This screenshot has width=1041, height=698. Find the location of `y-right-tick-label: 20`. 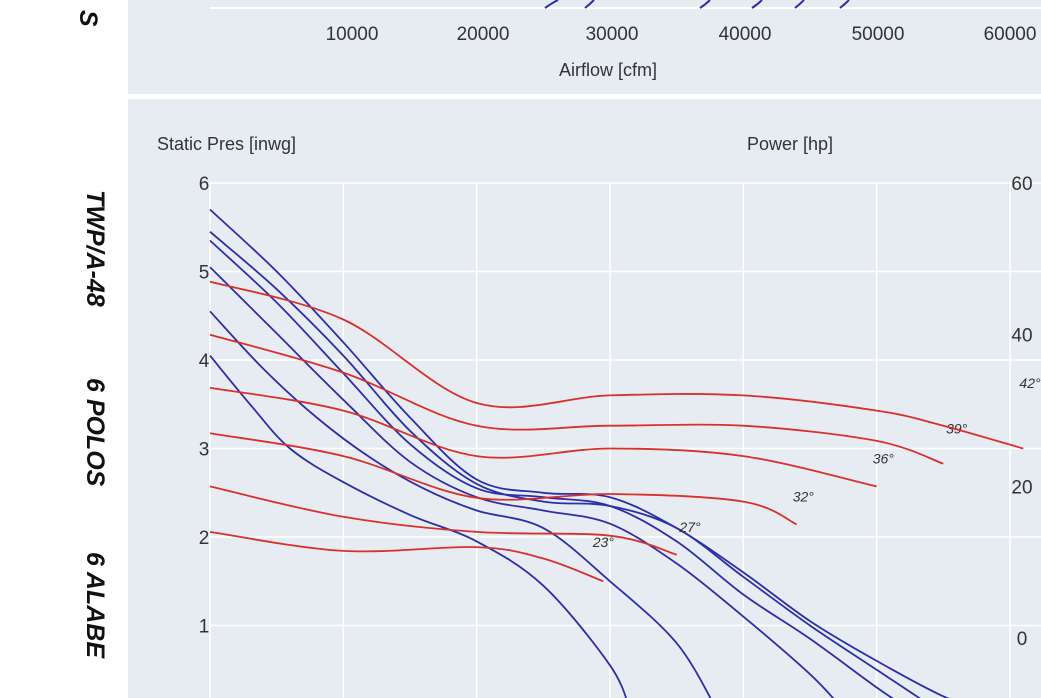

y-right-tick-label: 20 is located at coordinates (1021, 487).